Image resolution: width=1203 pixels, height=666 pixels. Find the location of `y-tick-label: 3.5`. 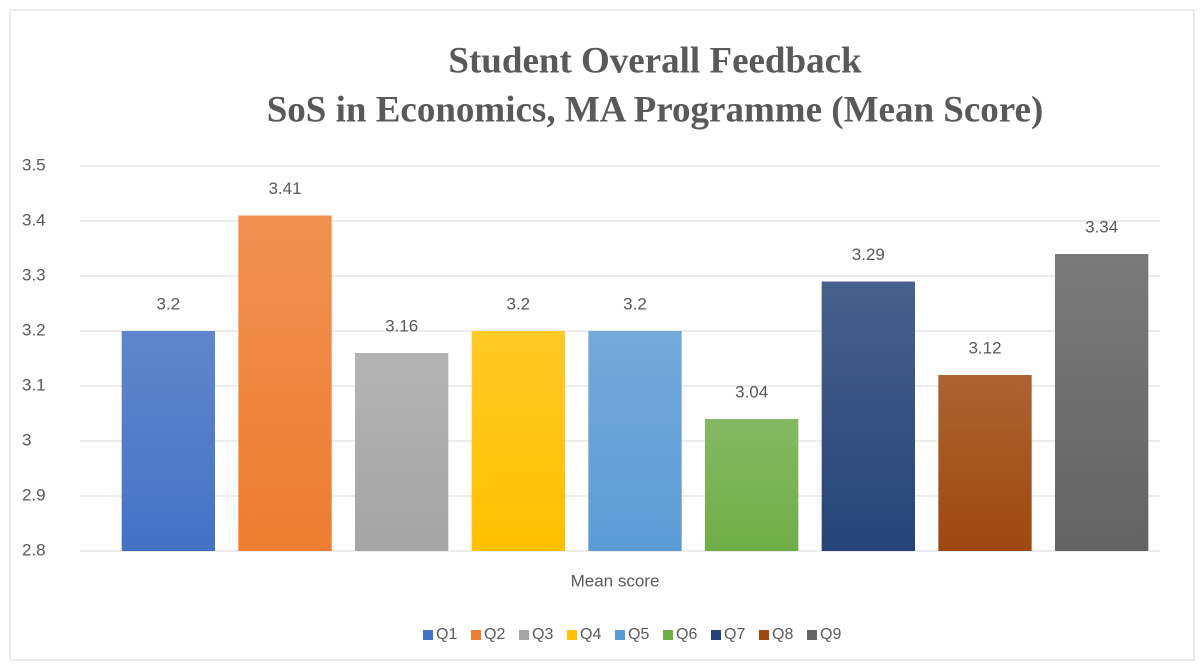

y-tick-label: 3.5 is located at coordinates (34, 164).